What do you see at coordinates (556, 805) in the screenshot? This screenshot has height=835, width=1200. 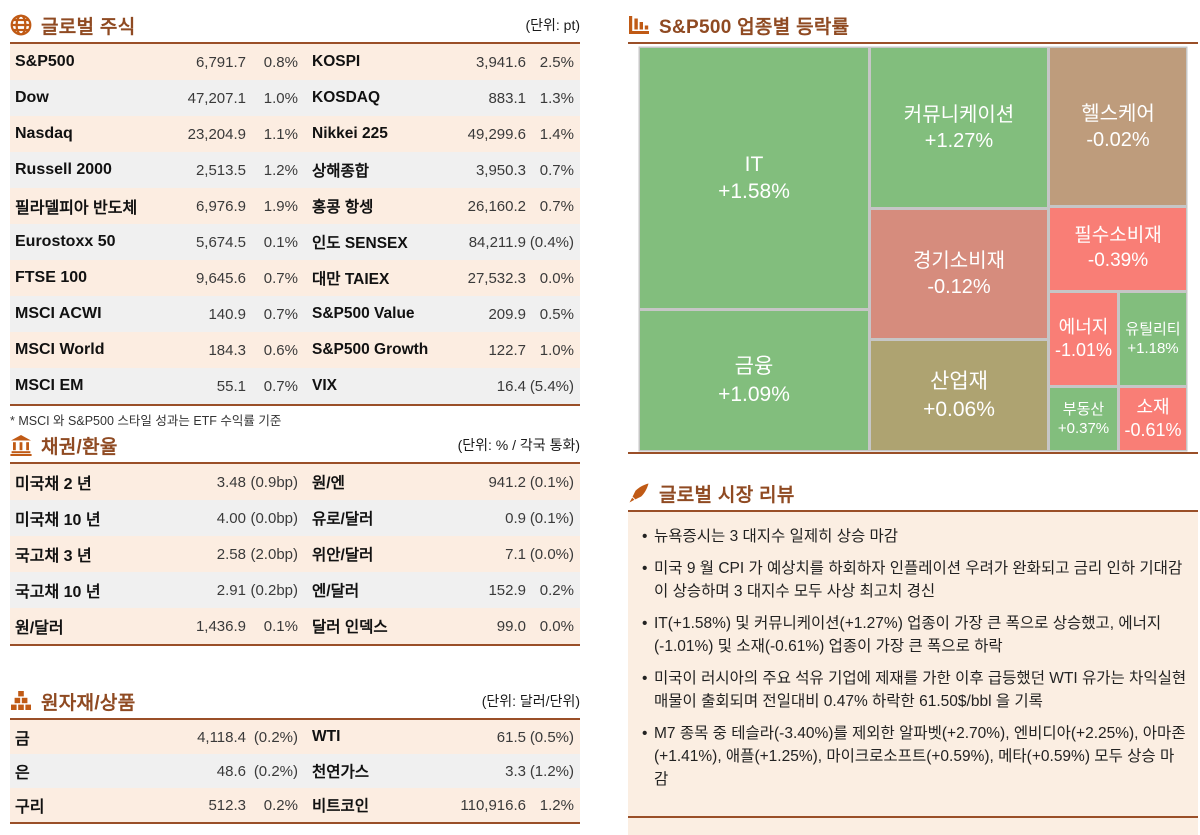 I see `commodity-change: 1.2%` at bounding box center [556, 805].